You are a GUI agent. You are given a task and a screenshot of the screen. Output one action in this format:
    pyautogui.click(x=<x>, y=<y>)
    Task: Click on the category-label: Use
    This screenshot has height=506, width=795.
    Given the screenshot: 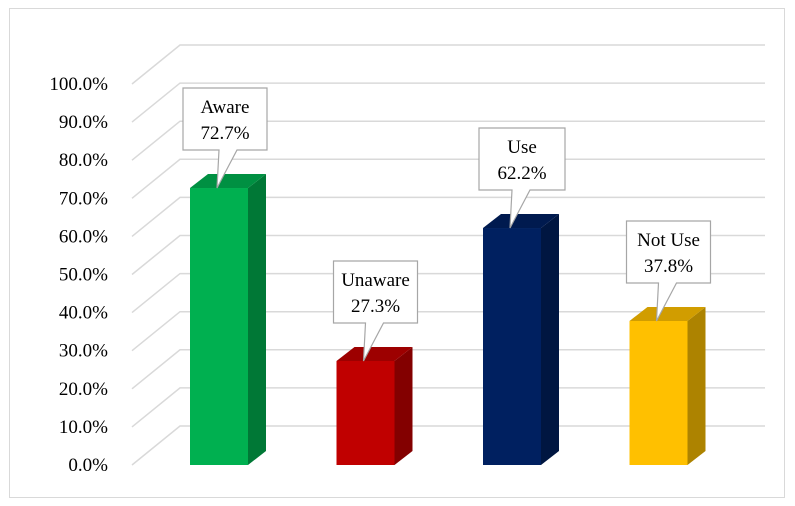 What is the action you would take?
    pyautogui.click(x=522, y=147)
    